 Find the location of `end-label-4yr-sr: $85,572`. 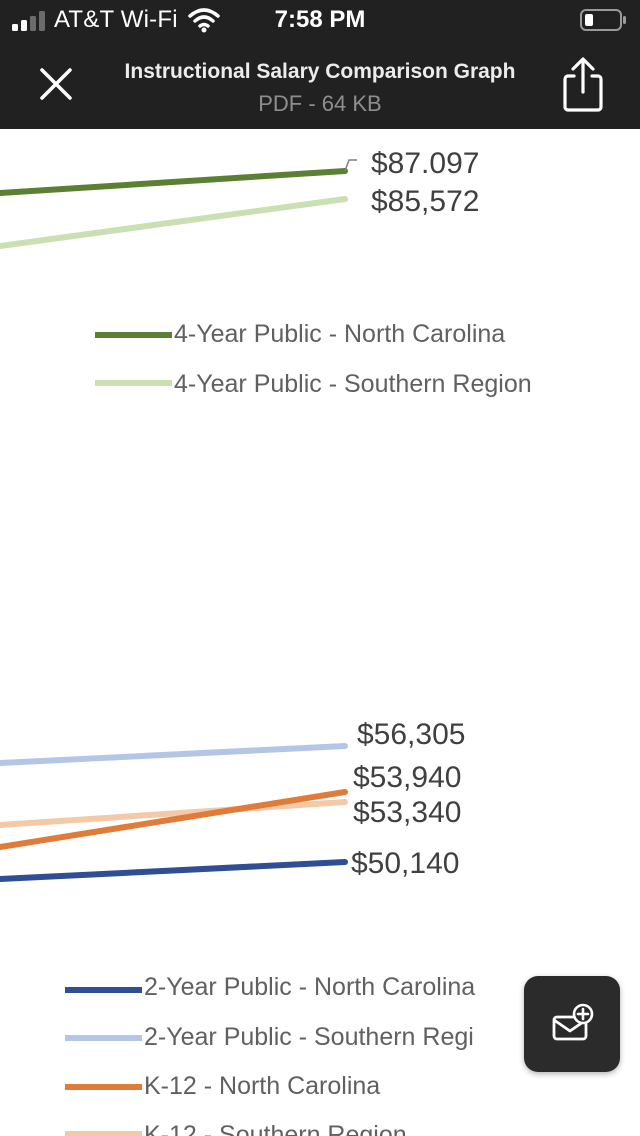

end-label-4yr-sr: $85,572 is located at coordinates (425, 201).